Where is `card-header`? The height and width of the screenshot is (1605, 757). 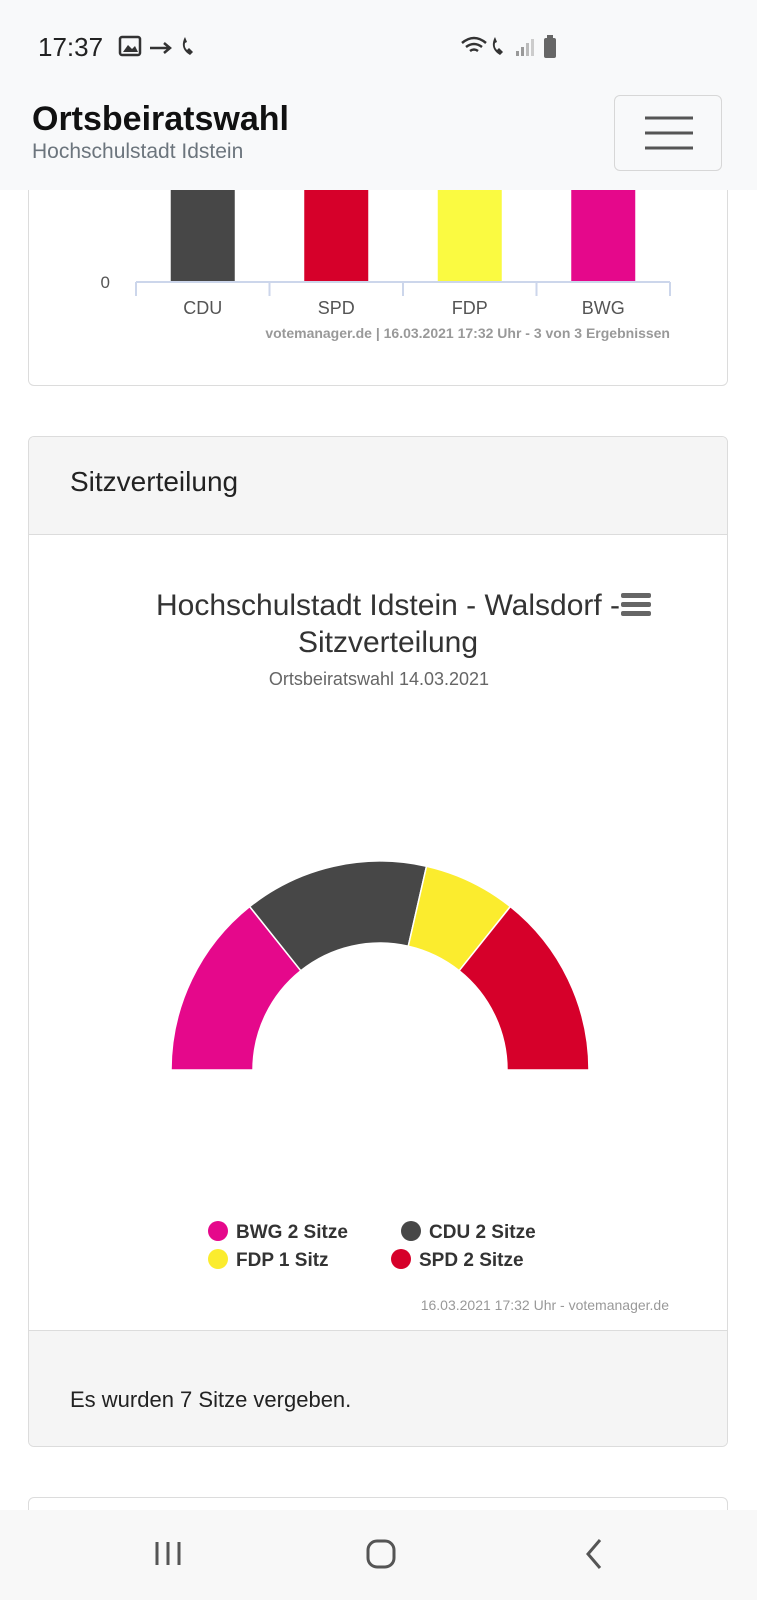
card-header is located at coordinates (378, 486).